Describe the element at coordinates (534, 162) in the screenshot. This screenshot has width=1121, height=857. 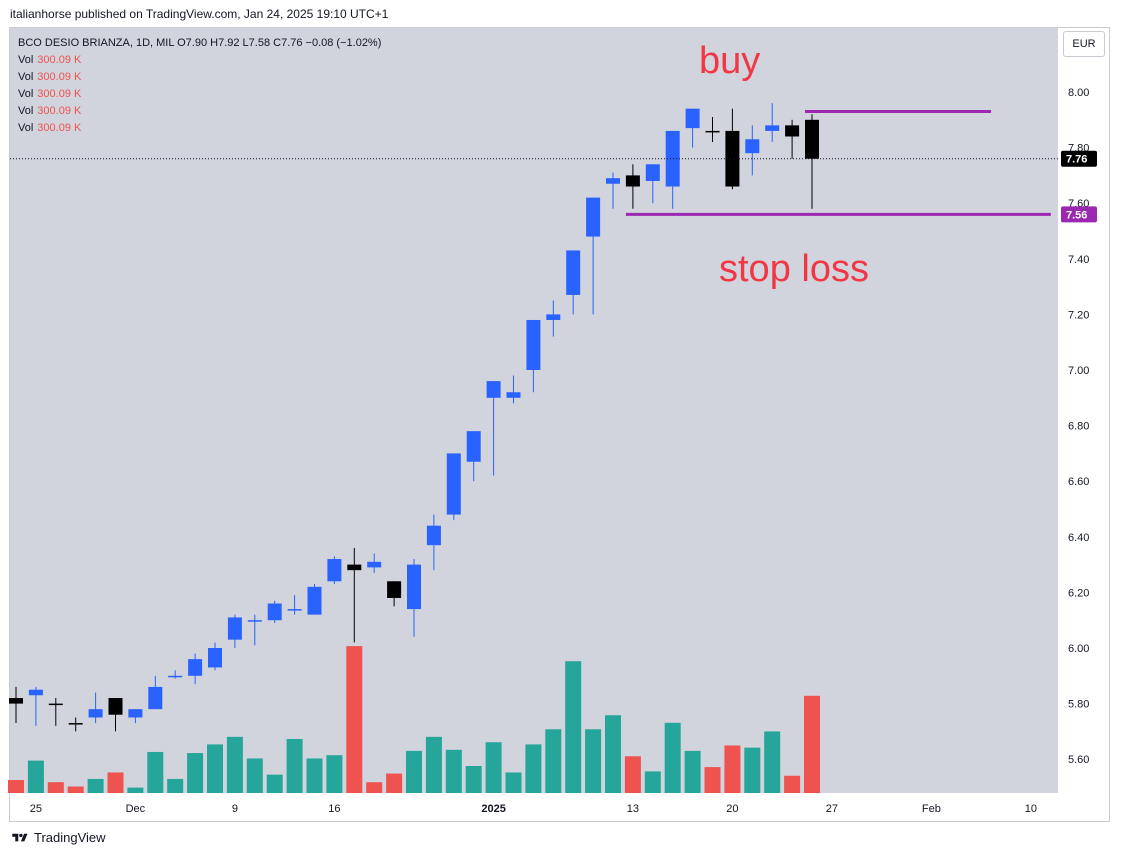
I see `drawing-lines` at that location.